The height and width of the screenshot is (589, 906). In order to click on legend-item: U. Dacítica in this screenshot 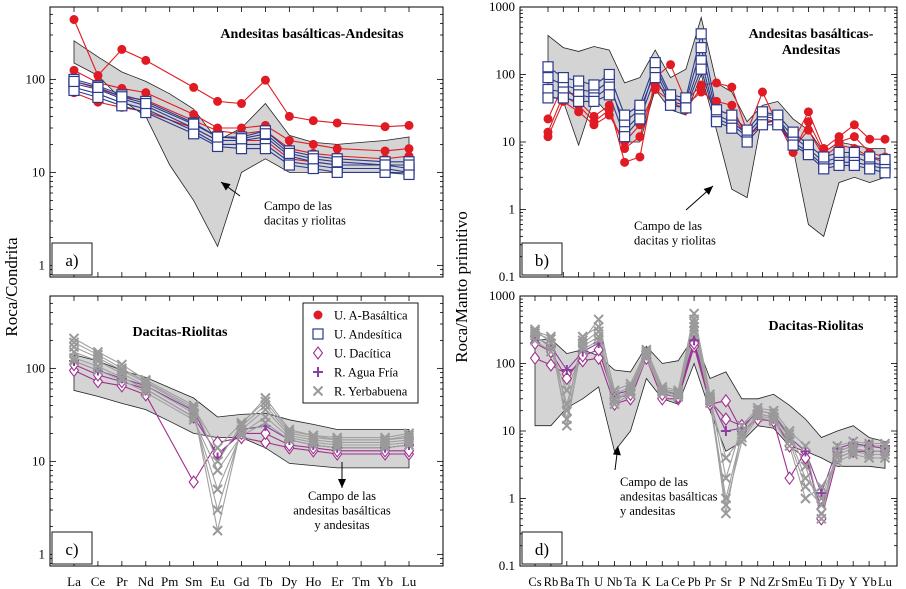, I will do `click(351, 353)`.